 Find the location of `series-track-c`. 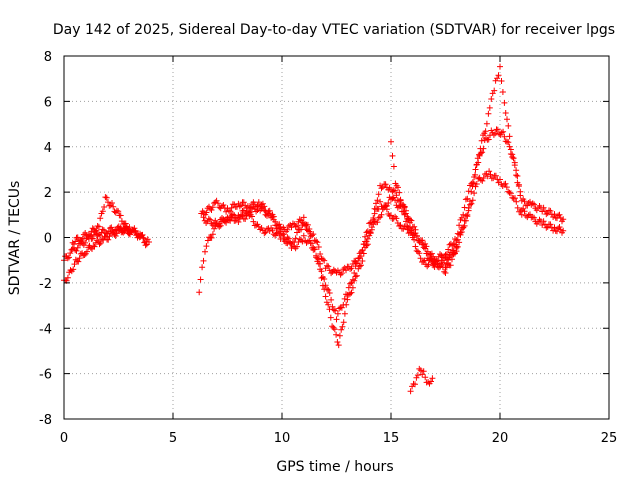

series-track-c is located at coordinates (101, 221).